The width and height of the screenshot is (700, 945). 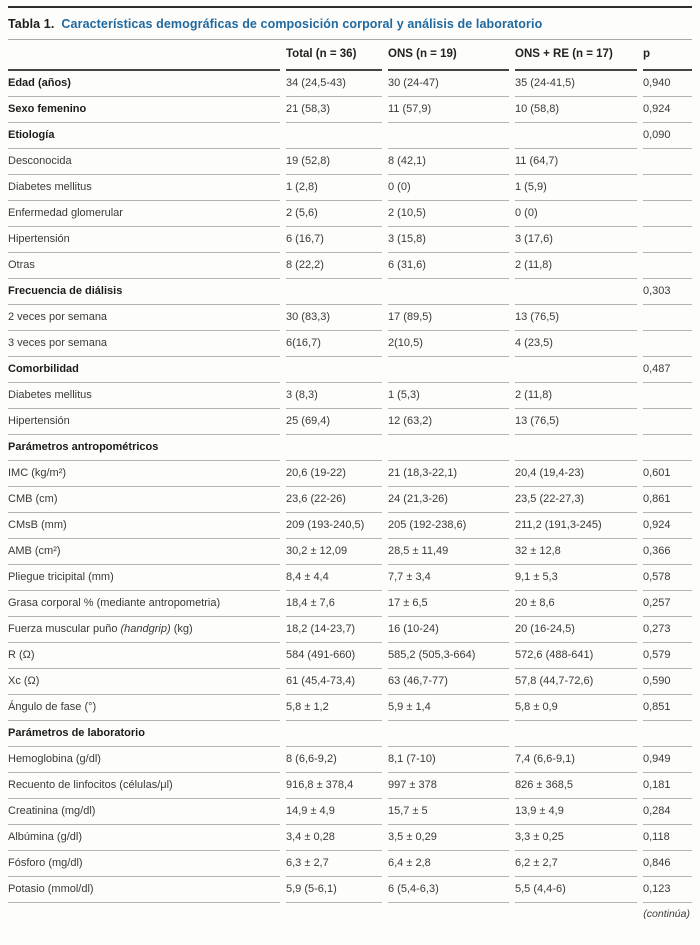 What do you see at coordinates (144, 759) in the screenshot?
I see `row-label: Hemoglobina (g/dl)` at bounding box center [144, 759].